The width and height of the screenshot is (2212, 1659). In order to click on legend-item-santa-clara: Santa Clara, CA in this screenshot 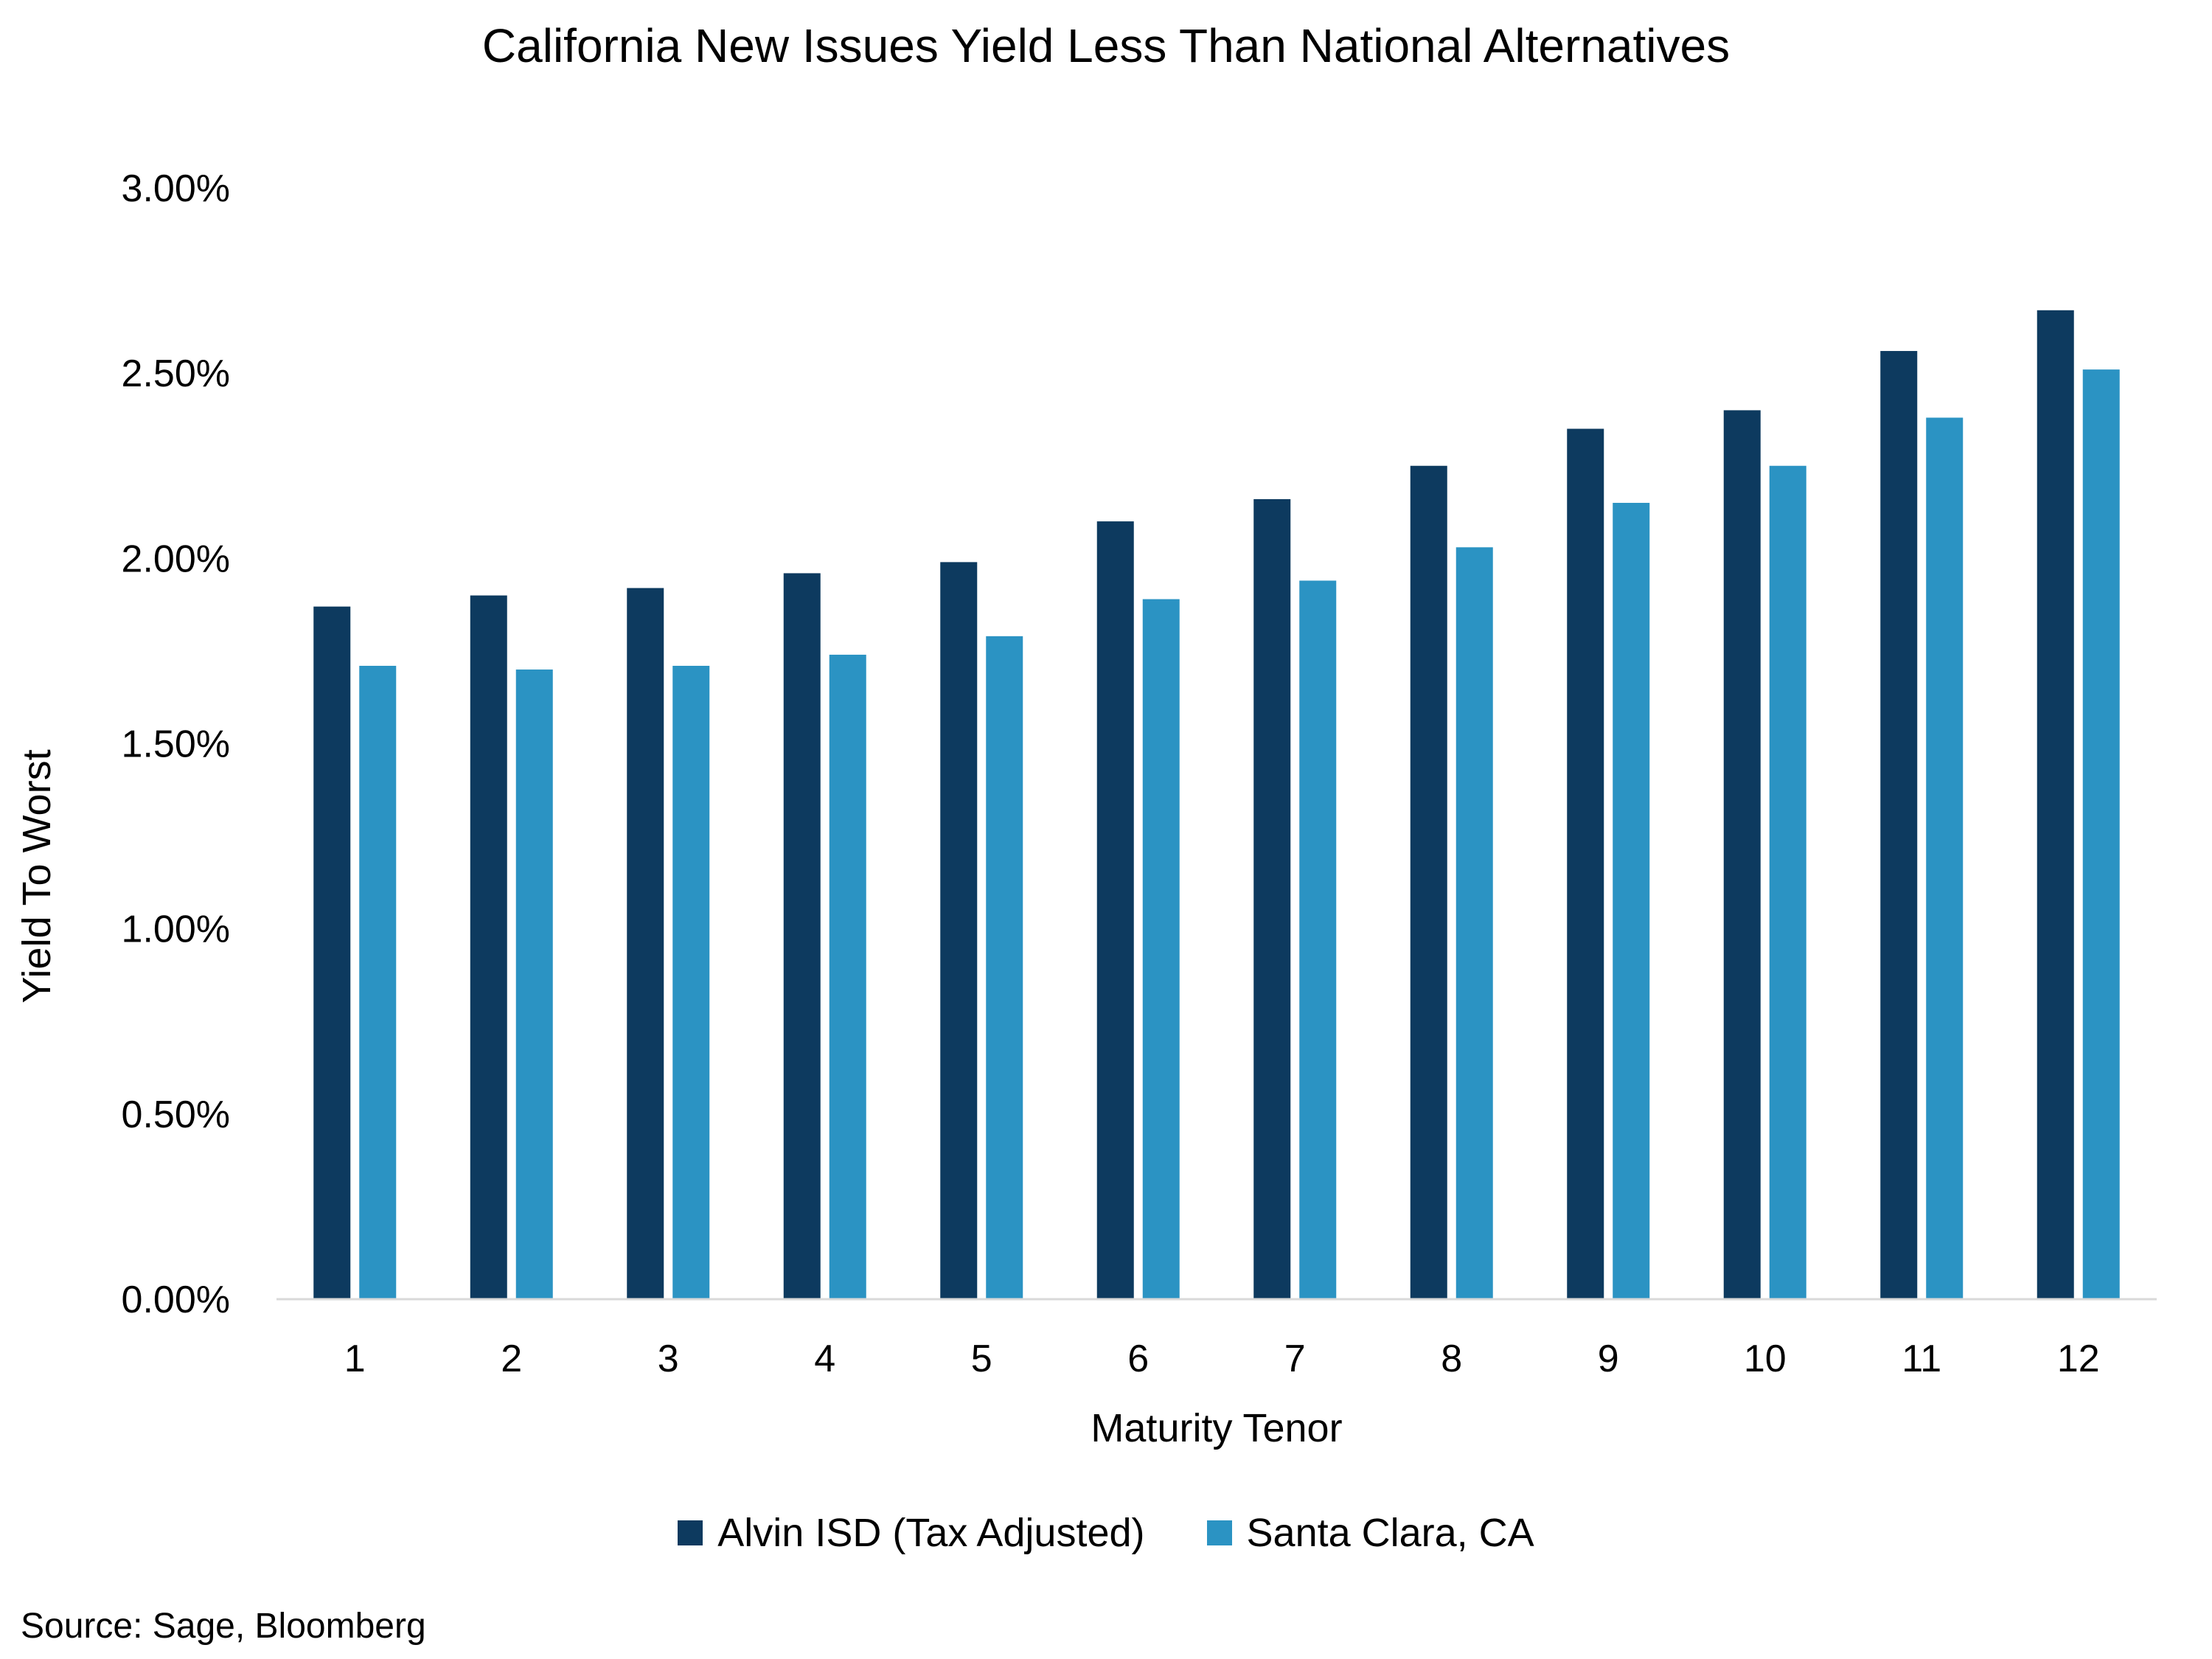, I will do `click(1370, 1533)`.